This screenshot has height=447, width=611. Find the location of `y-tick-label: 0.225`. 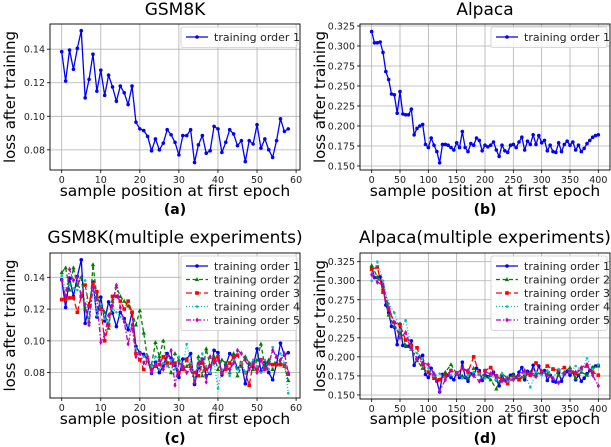

y-tick-label: 0.225 is located at coordinates (341, 338).